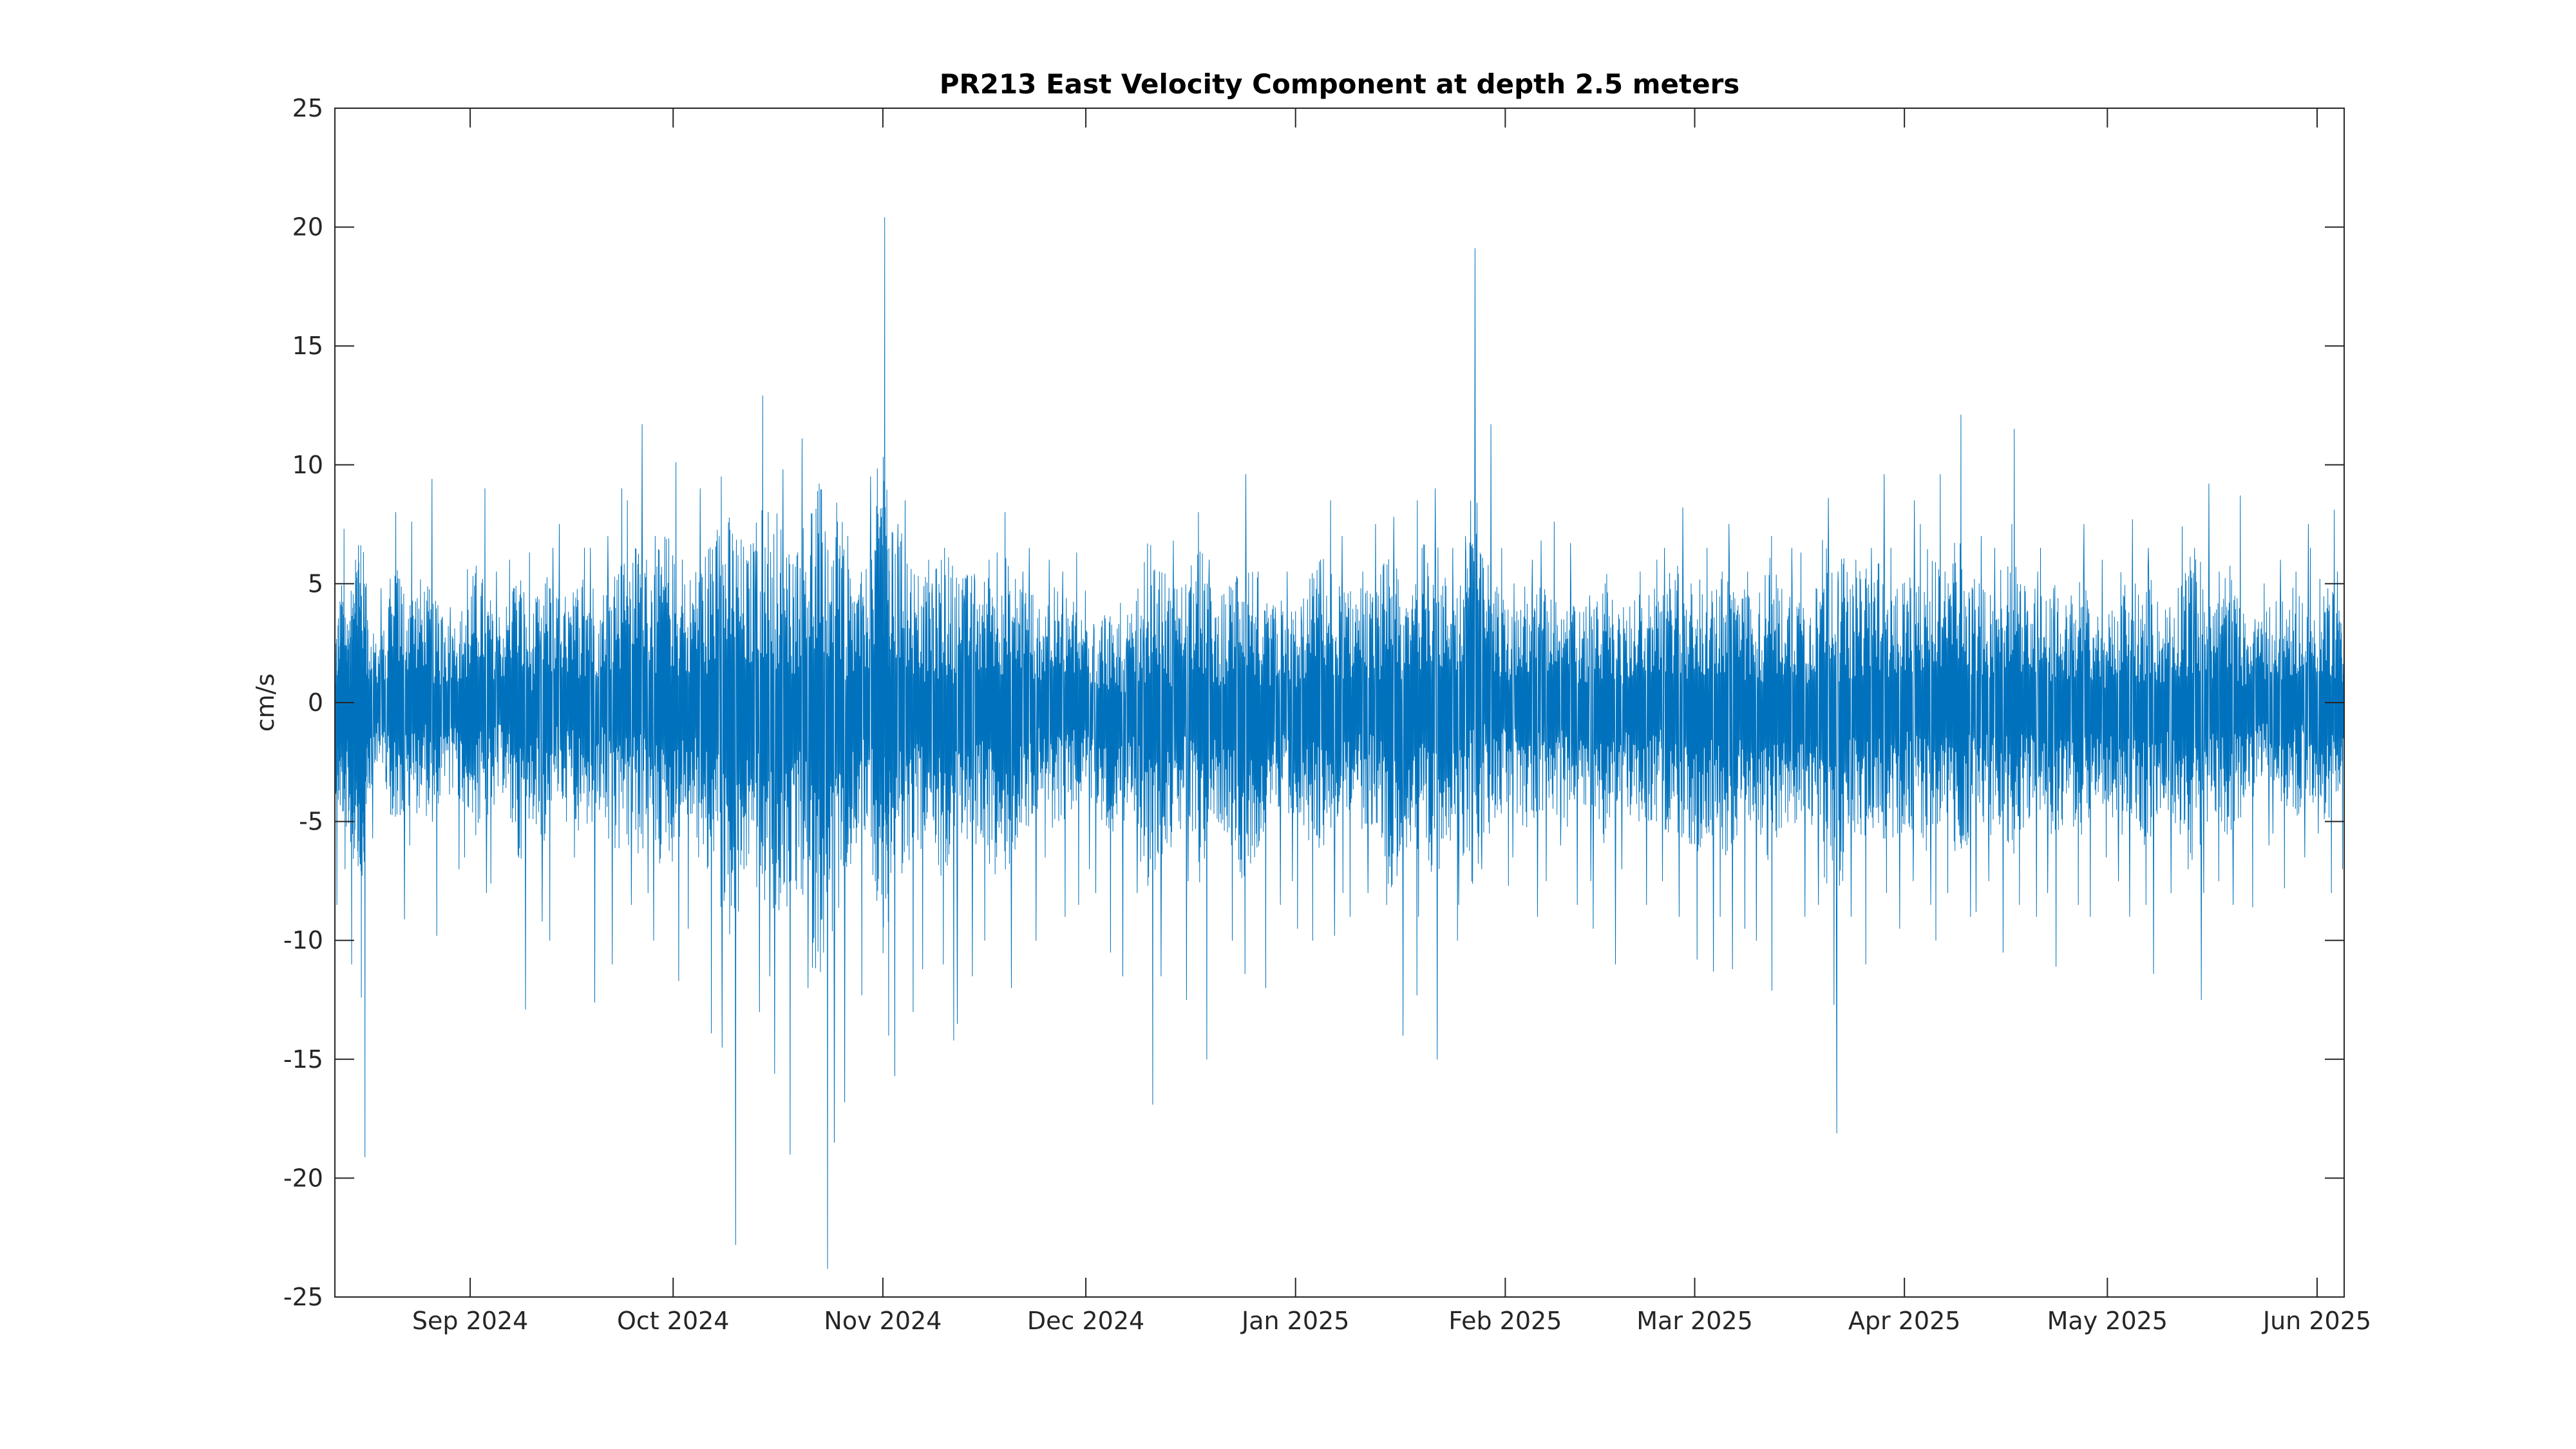  I want to click on x-tick-label: Mar 2025, so click(1694, 1321).